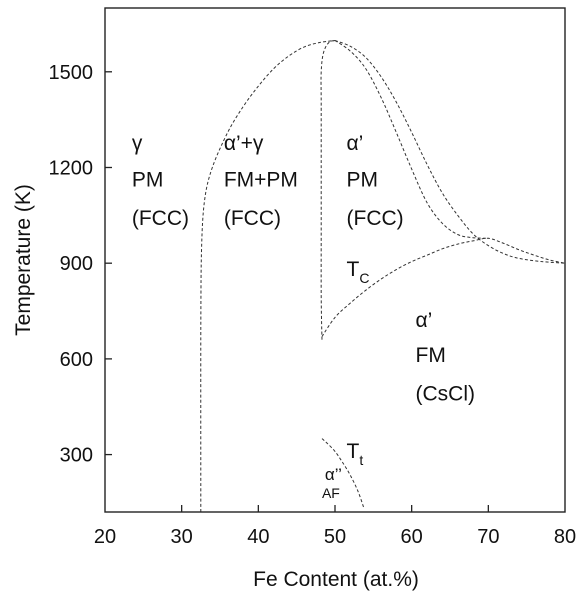  What do you see at coordinates (244, 143) in the screenshot?
I see `region-label-line: α’+γ` at bounding box center [244, 143].